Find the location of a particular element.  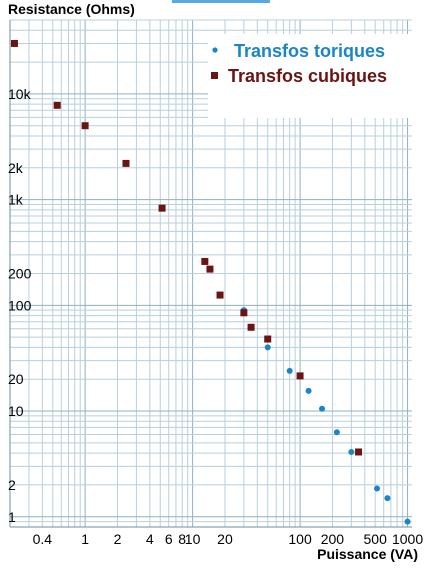

y-tick-label: 100 is located at coordinates (20, 305).